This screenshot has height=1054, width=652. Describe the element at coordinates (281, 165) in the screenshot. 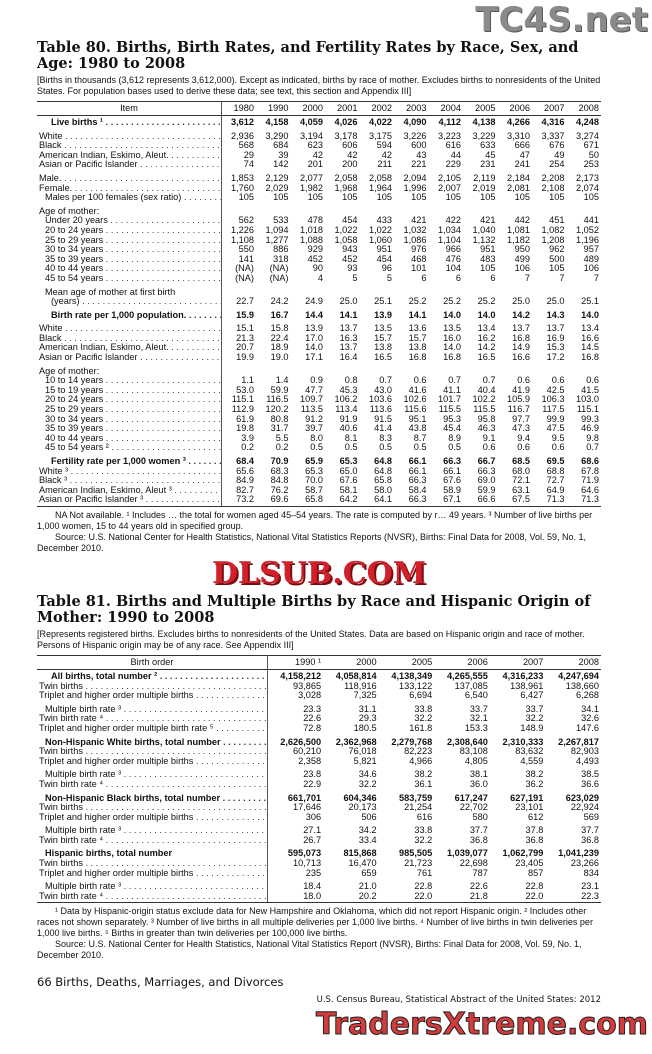

I see `cell-value: 142` at that location.